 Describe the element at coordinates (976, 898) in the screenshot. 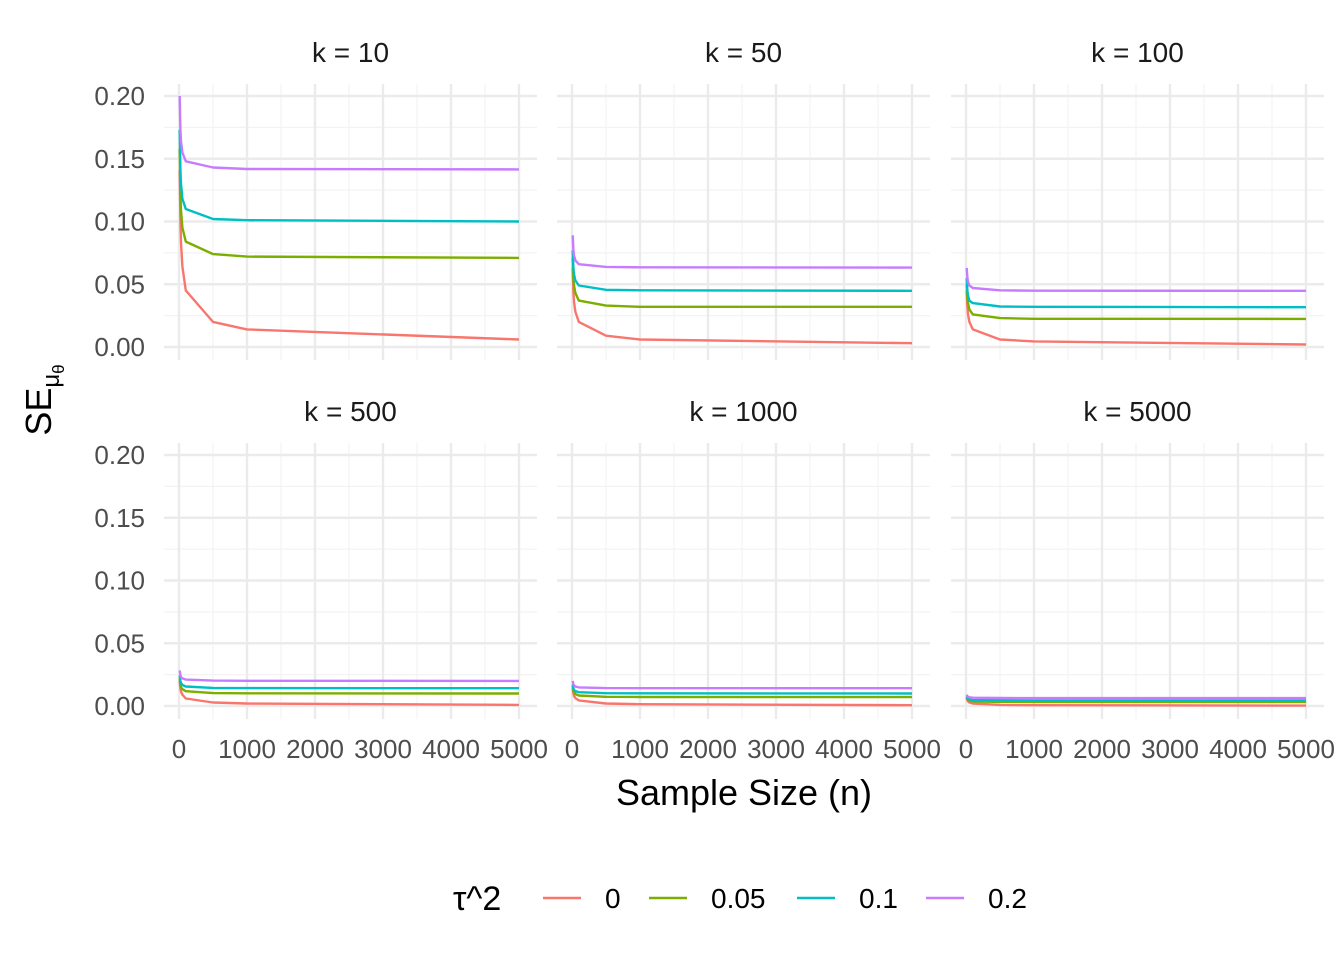

I see `legend-item-0.2: 0.2` at that location.